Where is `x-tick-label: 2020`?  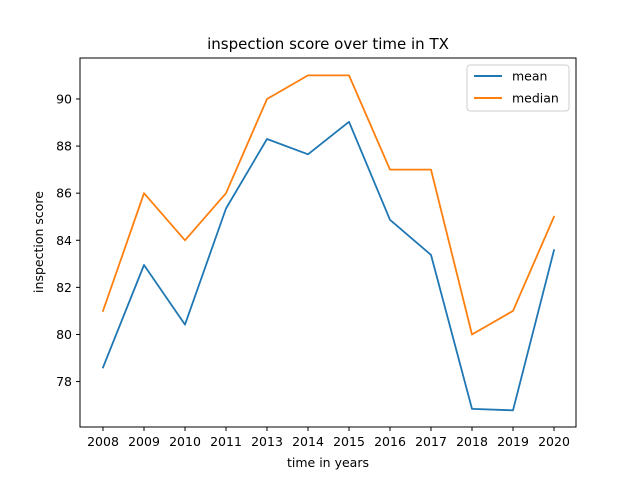
x-tick-label: 2020 is located at coordinates (554, 441).